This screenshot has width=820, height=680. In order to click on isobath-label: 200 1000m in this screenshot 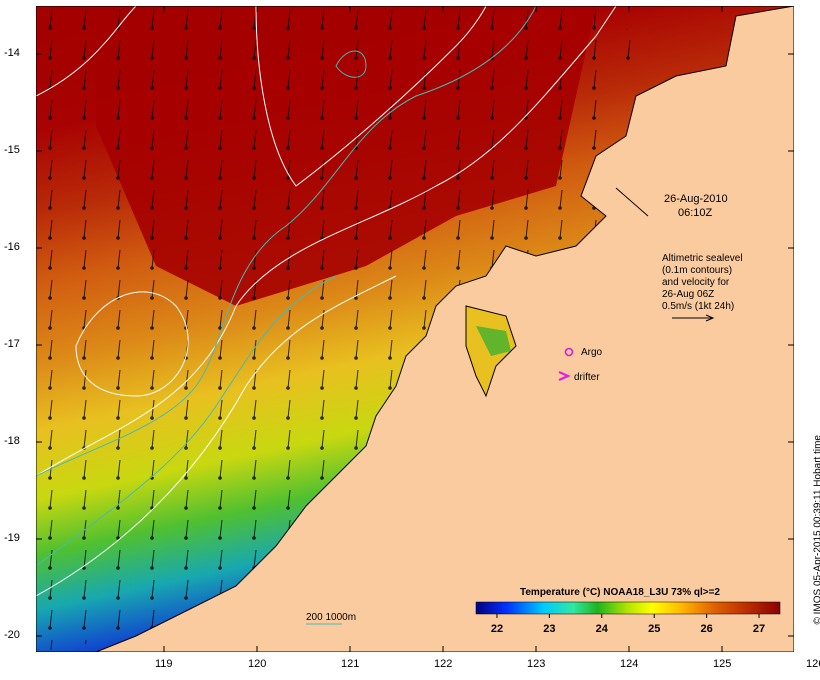, I will do `click(331, 617)`.